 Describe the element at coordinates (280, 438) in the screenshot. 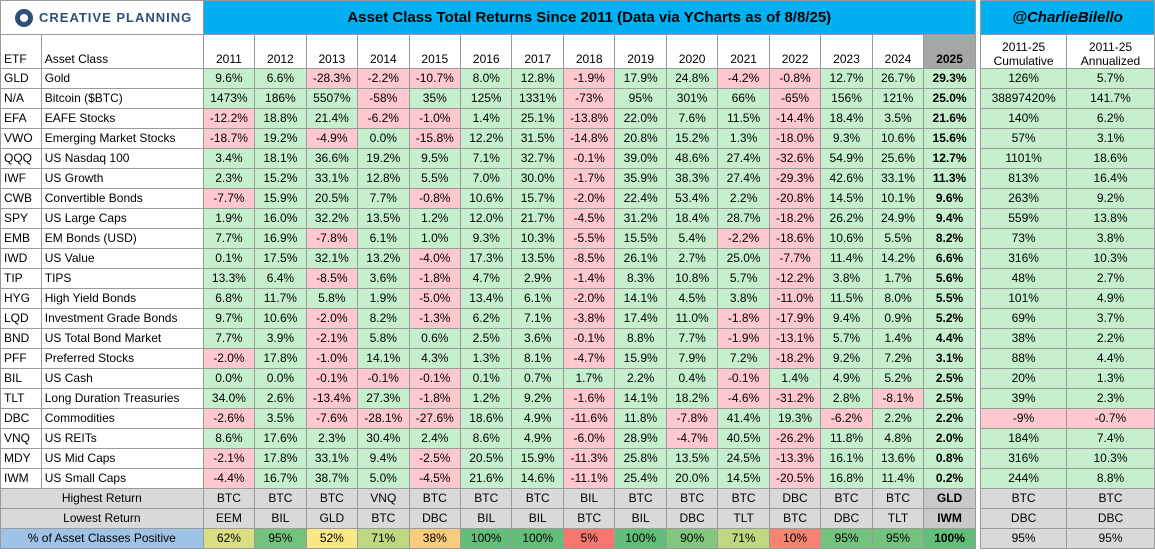

I see `return-value: 17.6%` at that location.